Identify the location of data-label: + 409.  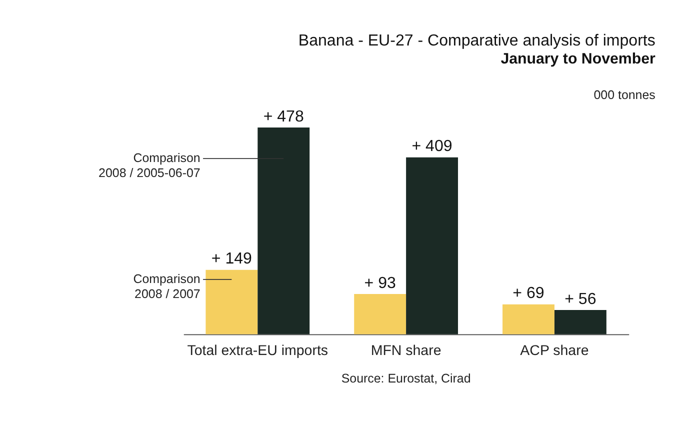
(432, 146).